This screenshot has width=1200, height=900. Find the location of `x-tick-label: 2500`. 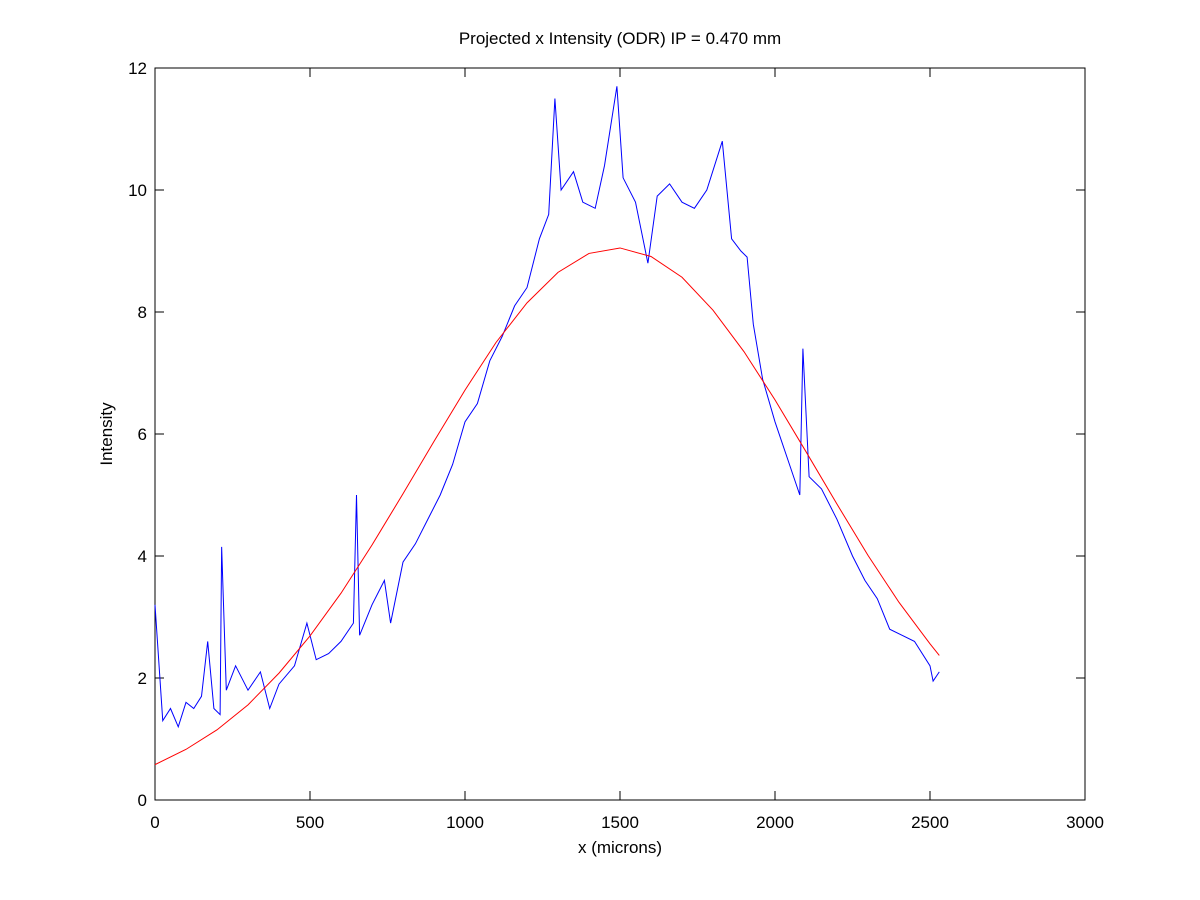

x-tick-label: 2500 is located at coordinates (930, 822).